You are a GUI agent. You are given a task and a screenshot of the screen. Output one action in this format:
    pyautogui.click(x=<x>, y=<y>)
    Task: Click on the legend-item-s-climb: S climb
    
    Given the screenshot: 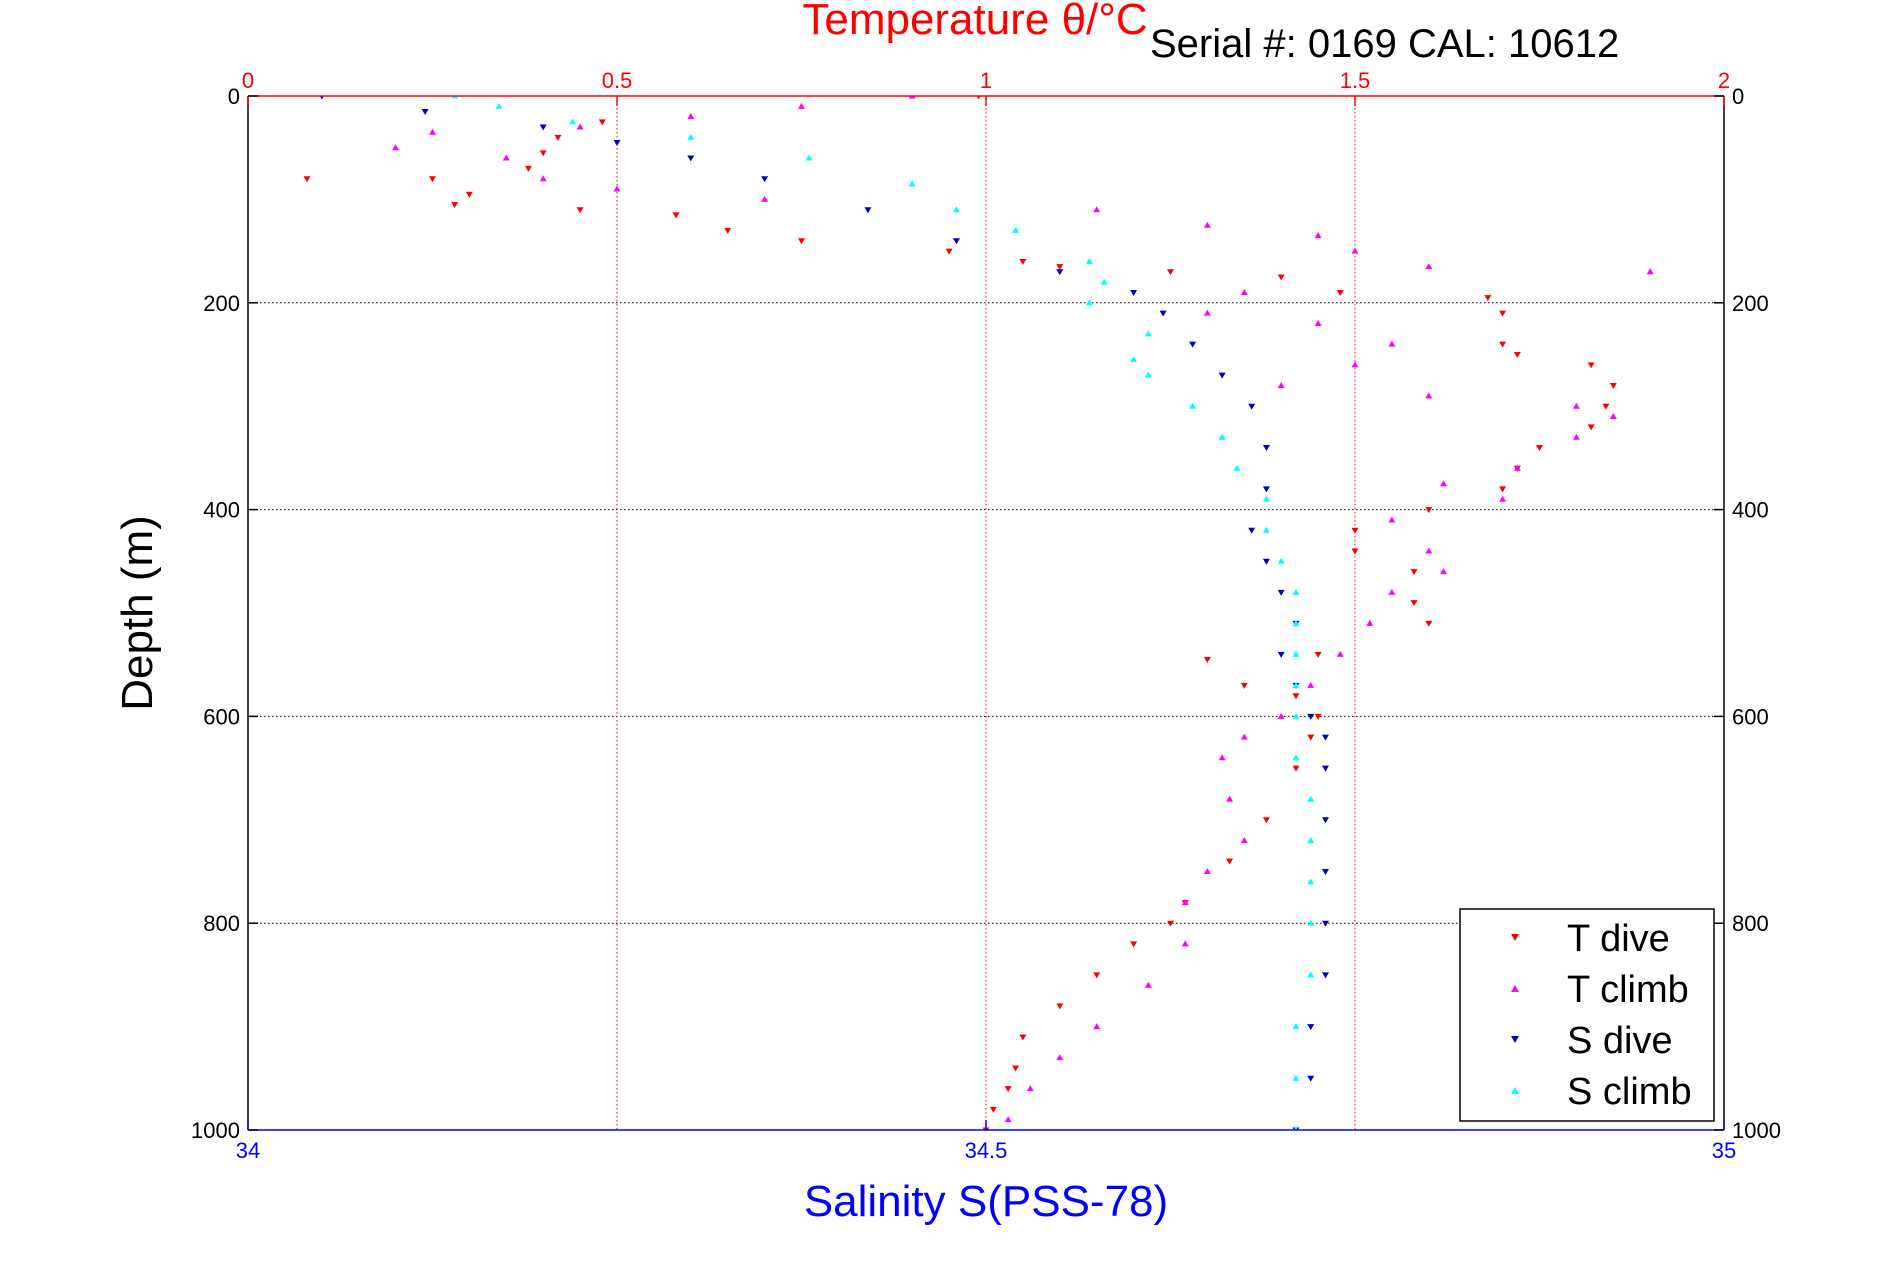 What is the action you would take?
    pyautogui.click(x=1601, y=1092)
    